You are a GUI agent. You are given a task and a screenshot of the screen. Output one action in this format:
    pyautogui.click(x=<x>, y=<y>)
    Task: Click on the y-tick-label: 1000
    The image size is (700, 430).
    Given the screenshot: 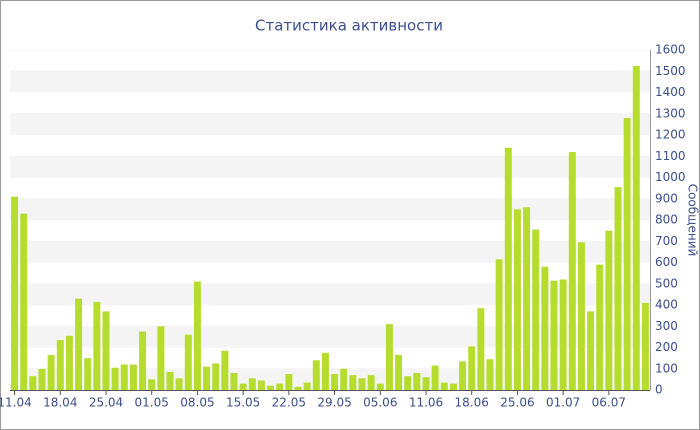 What is the action you would take?
    pyautogui.click(x=670, y=177)
    